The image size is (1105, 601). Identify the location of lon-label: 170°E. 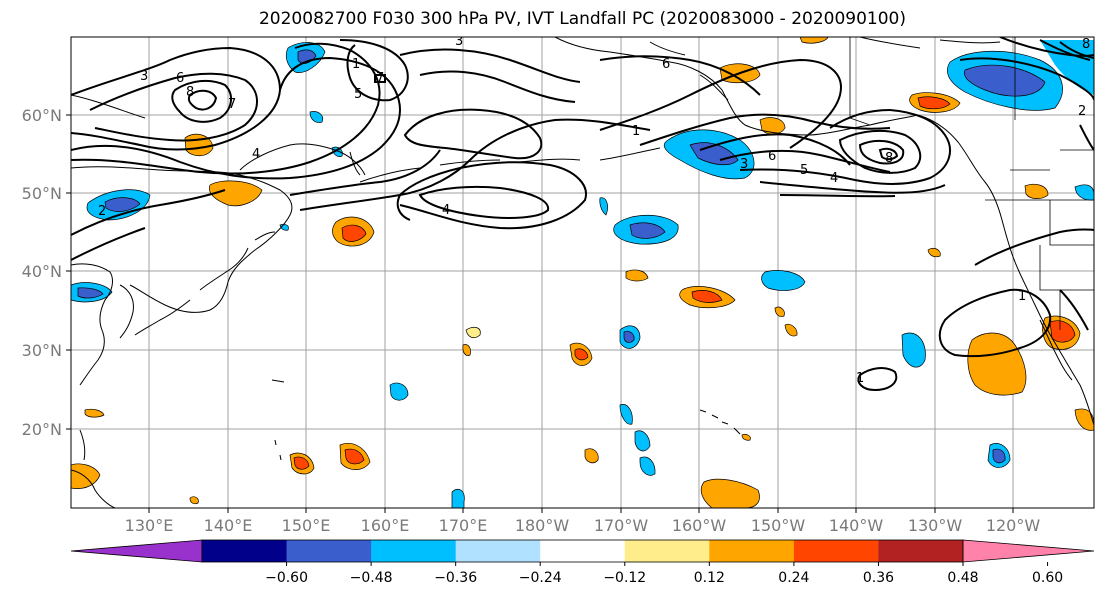
(463, 525).